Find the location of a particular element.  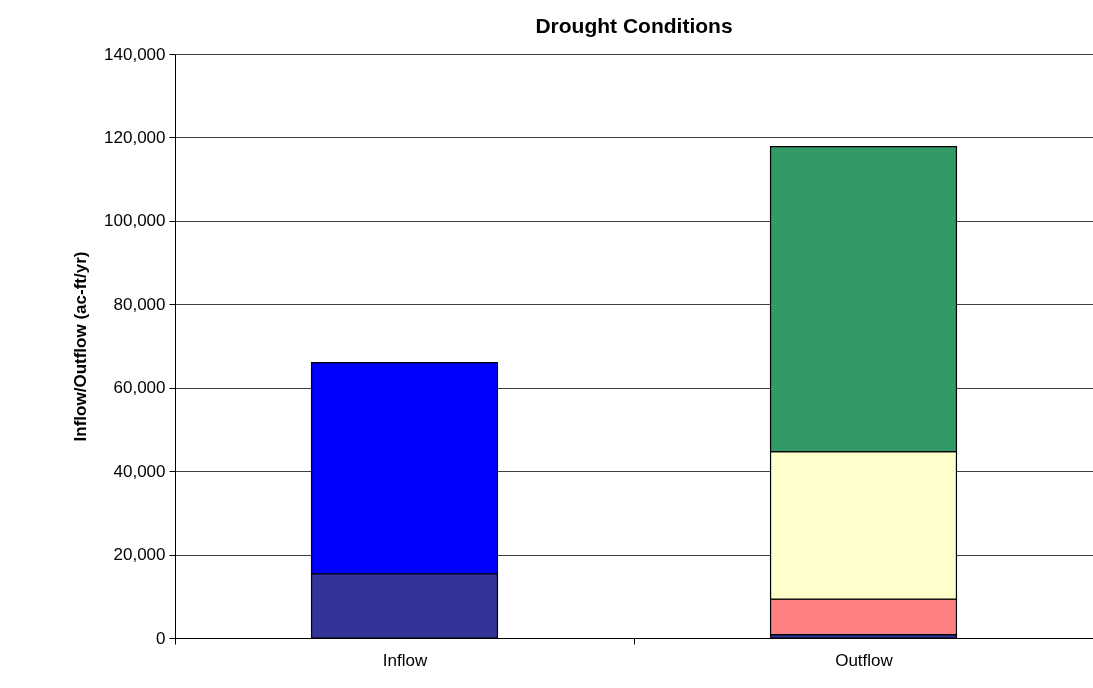

y-tick-label: 80,000 is located at coordinates (139, 304).